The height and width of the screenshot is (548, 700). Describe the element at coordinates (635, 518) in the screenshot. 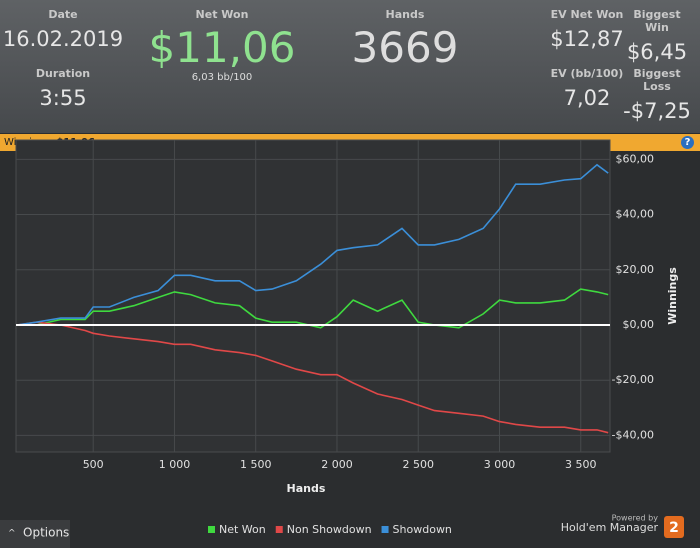

I see `powered-by: Powered by` at that location.